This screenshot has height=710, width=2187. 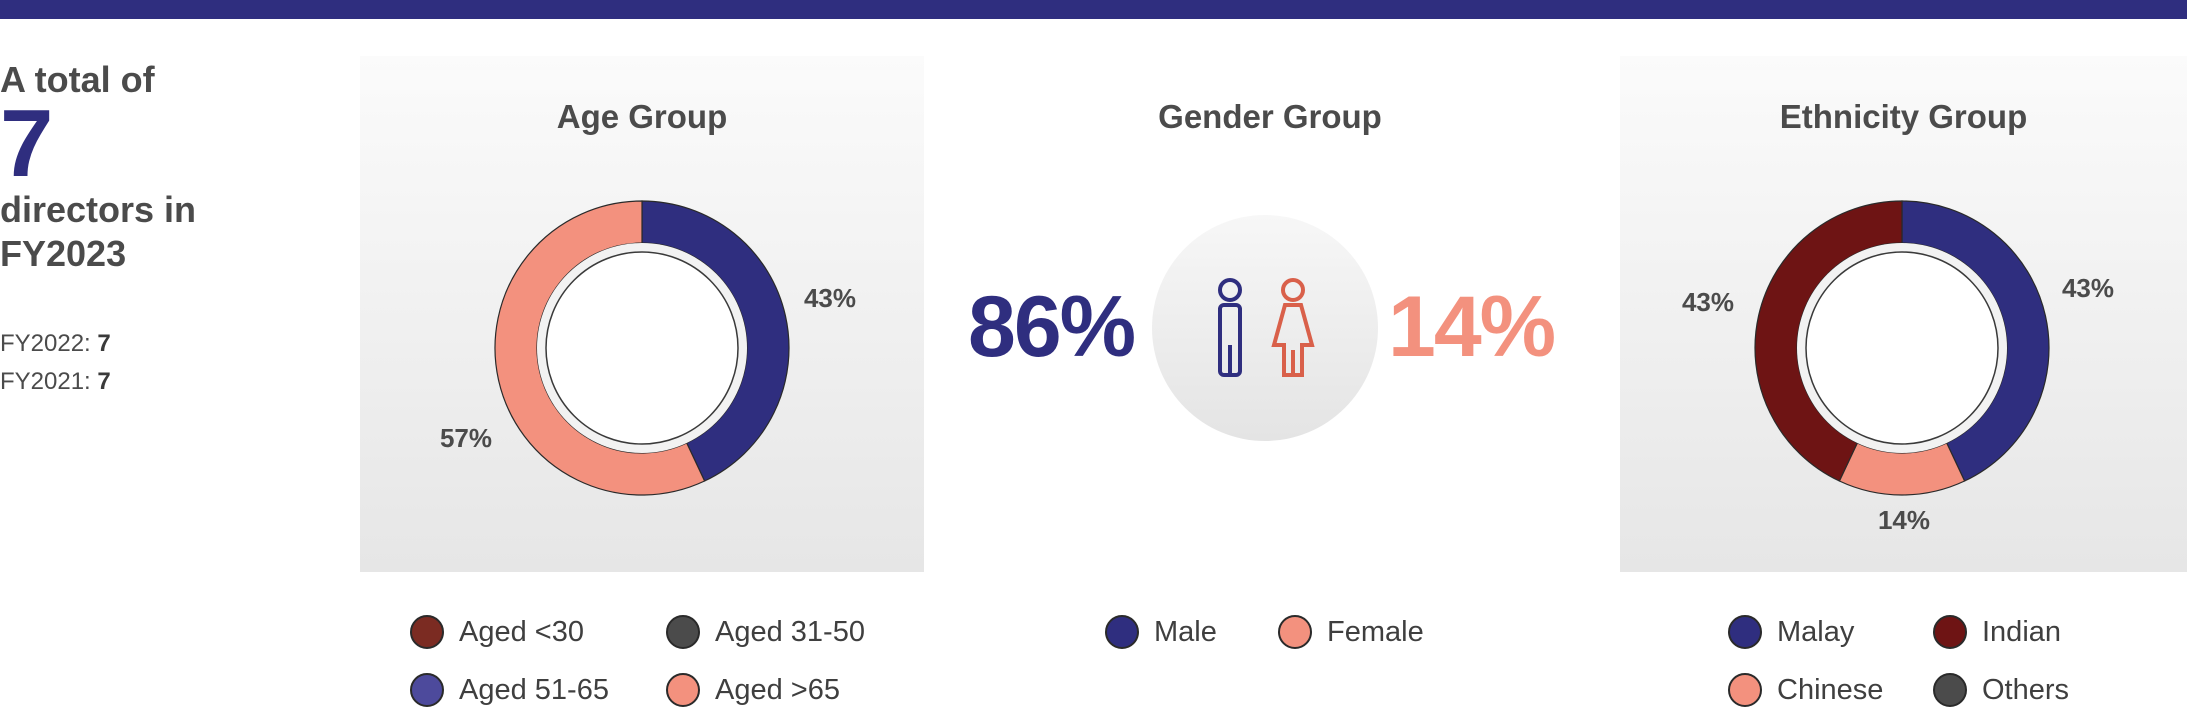 I want to click on male-percentage: 86%, so click(x=1052, y=327).